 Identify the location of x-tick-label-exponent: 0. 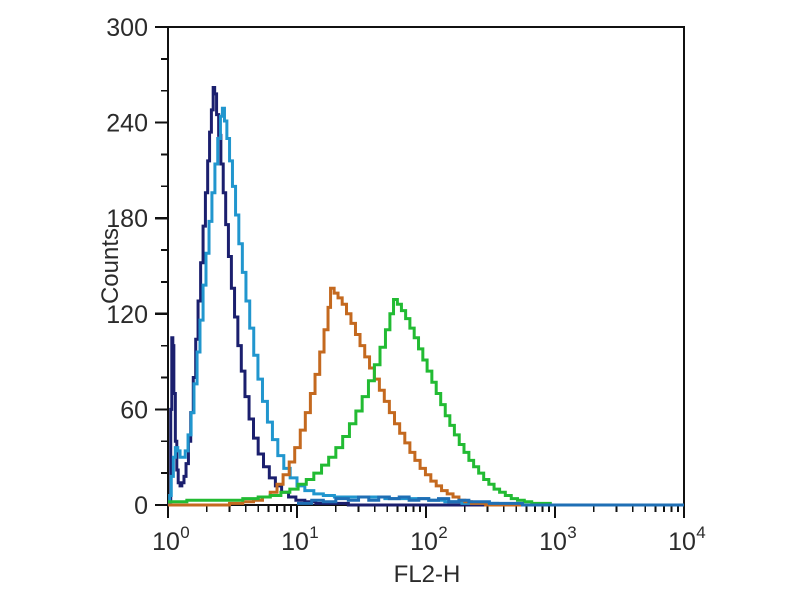
(184, 532).